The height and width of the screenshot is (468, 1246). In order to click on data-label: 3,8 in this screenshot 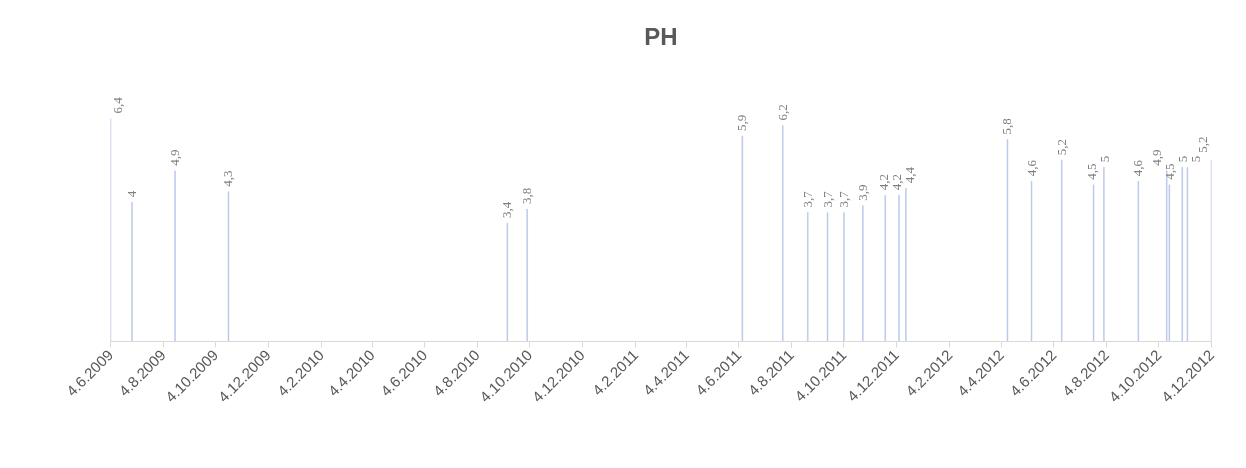, I will do `click(527, 196)`.